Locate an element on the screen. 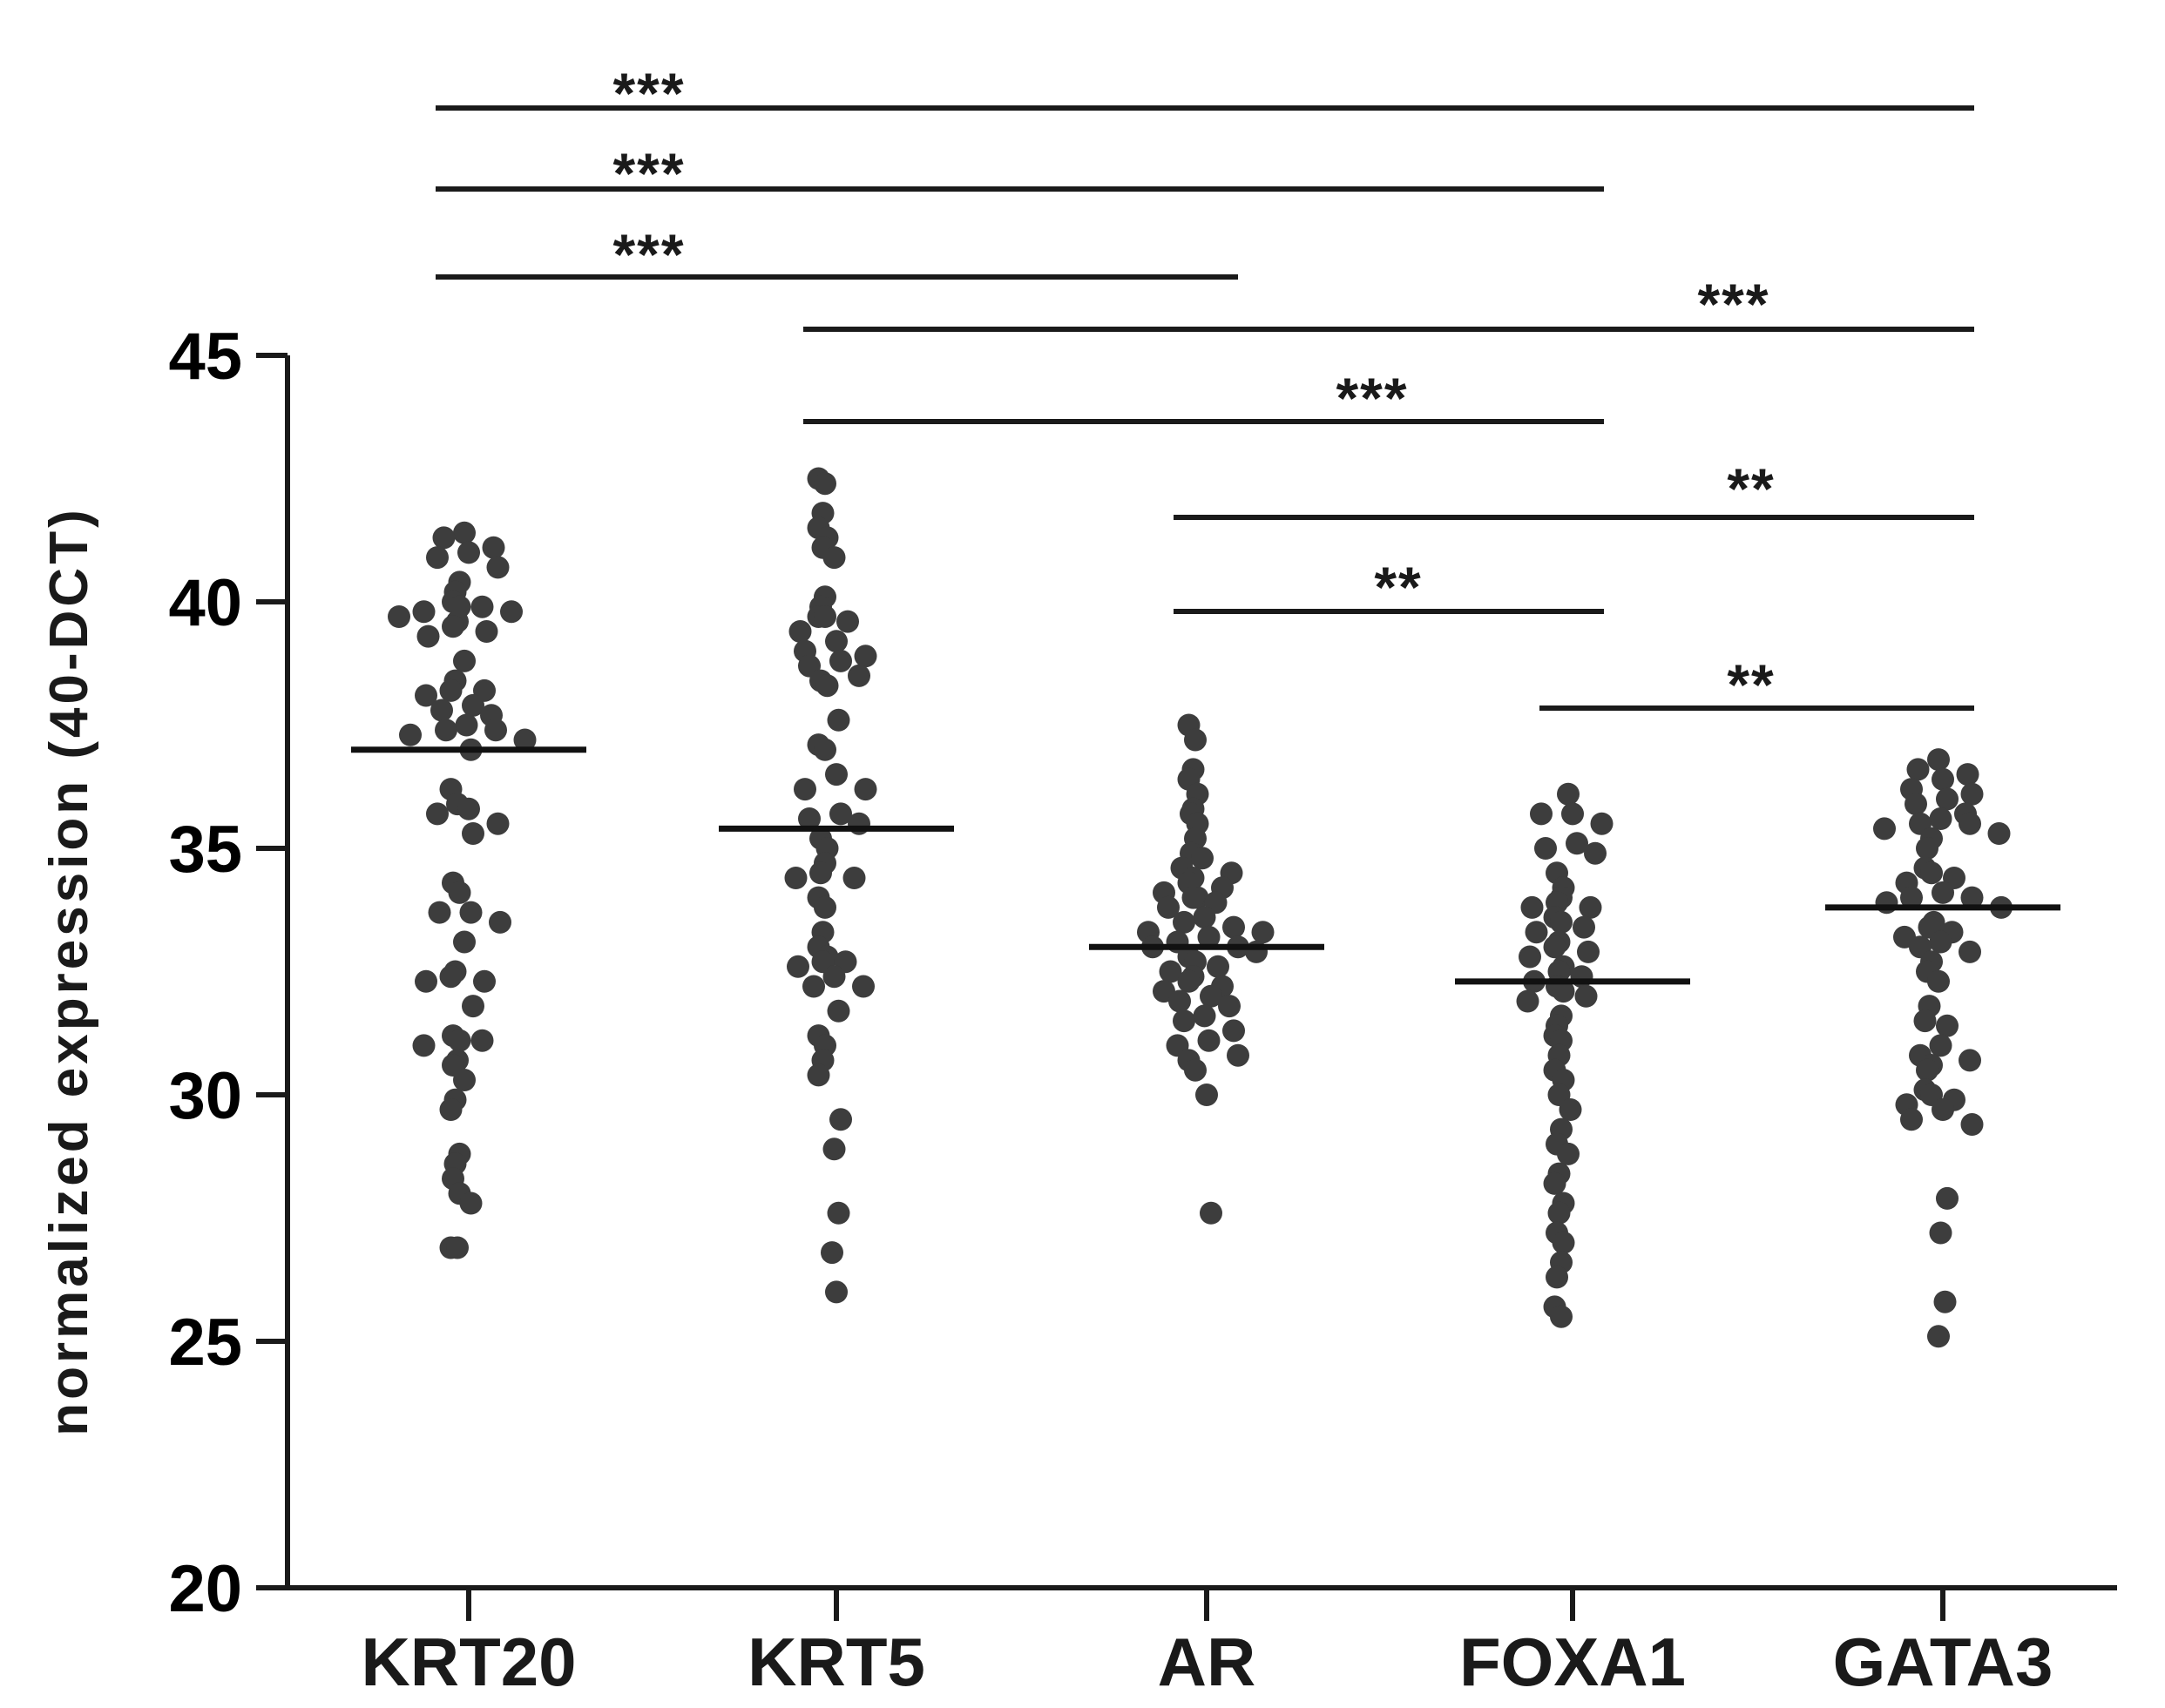 Image resolution: width=2165 pixels, height=1708 pixels. x-ticks: KRT20 KRT5 AR FOXA1 GATA3 is located at coordinates (1207, 1644).